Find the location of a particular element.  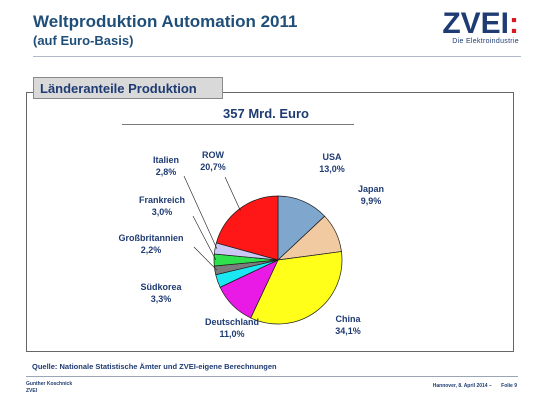

chart-total-label: 357 Mrd. Euro is located at coordinates (266, 113).